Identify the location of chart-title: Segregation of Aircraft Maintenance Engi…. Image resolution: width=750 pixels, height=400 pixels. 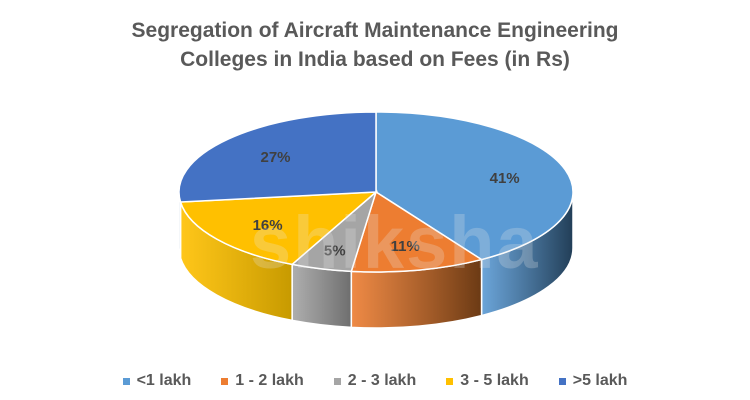
(375, 45).